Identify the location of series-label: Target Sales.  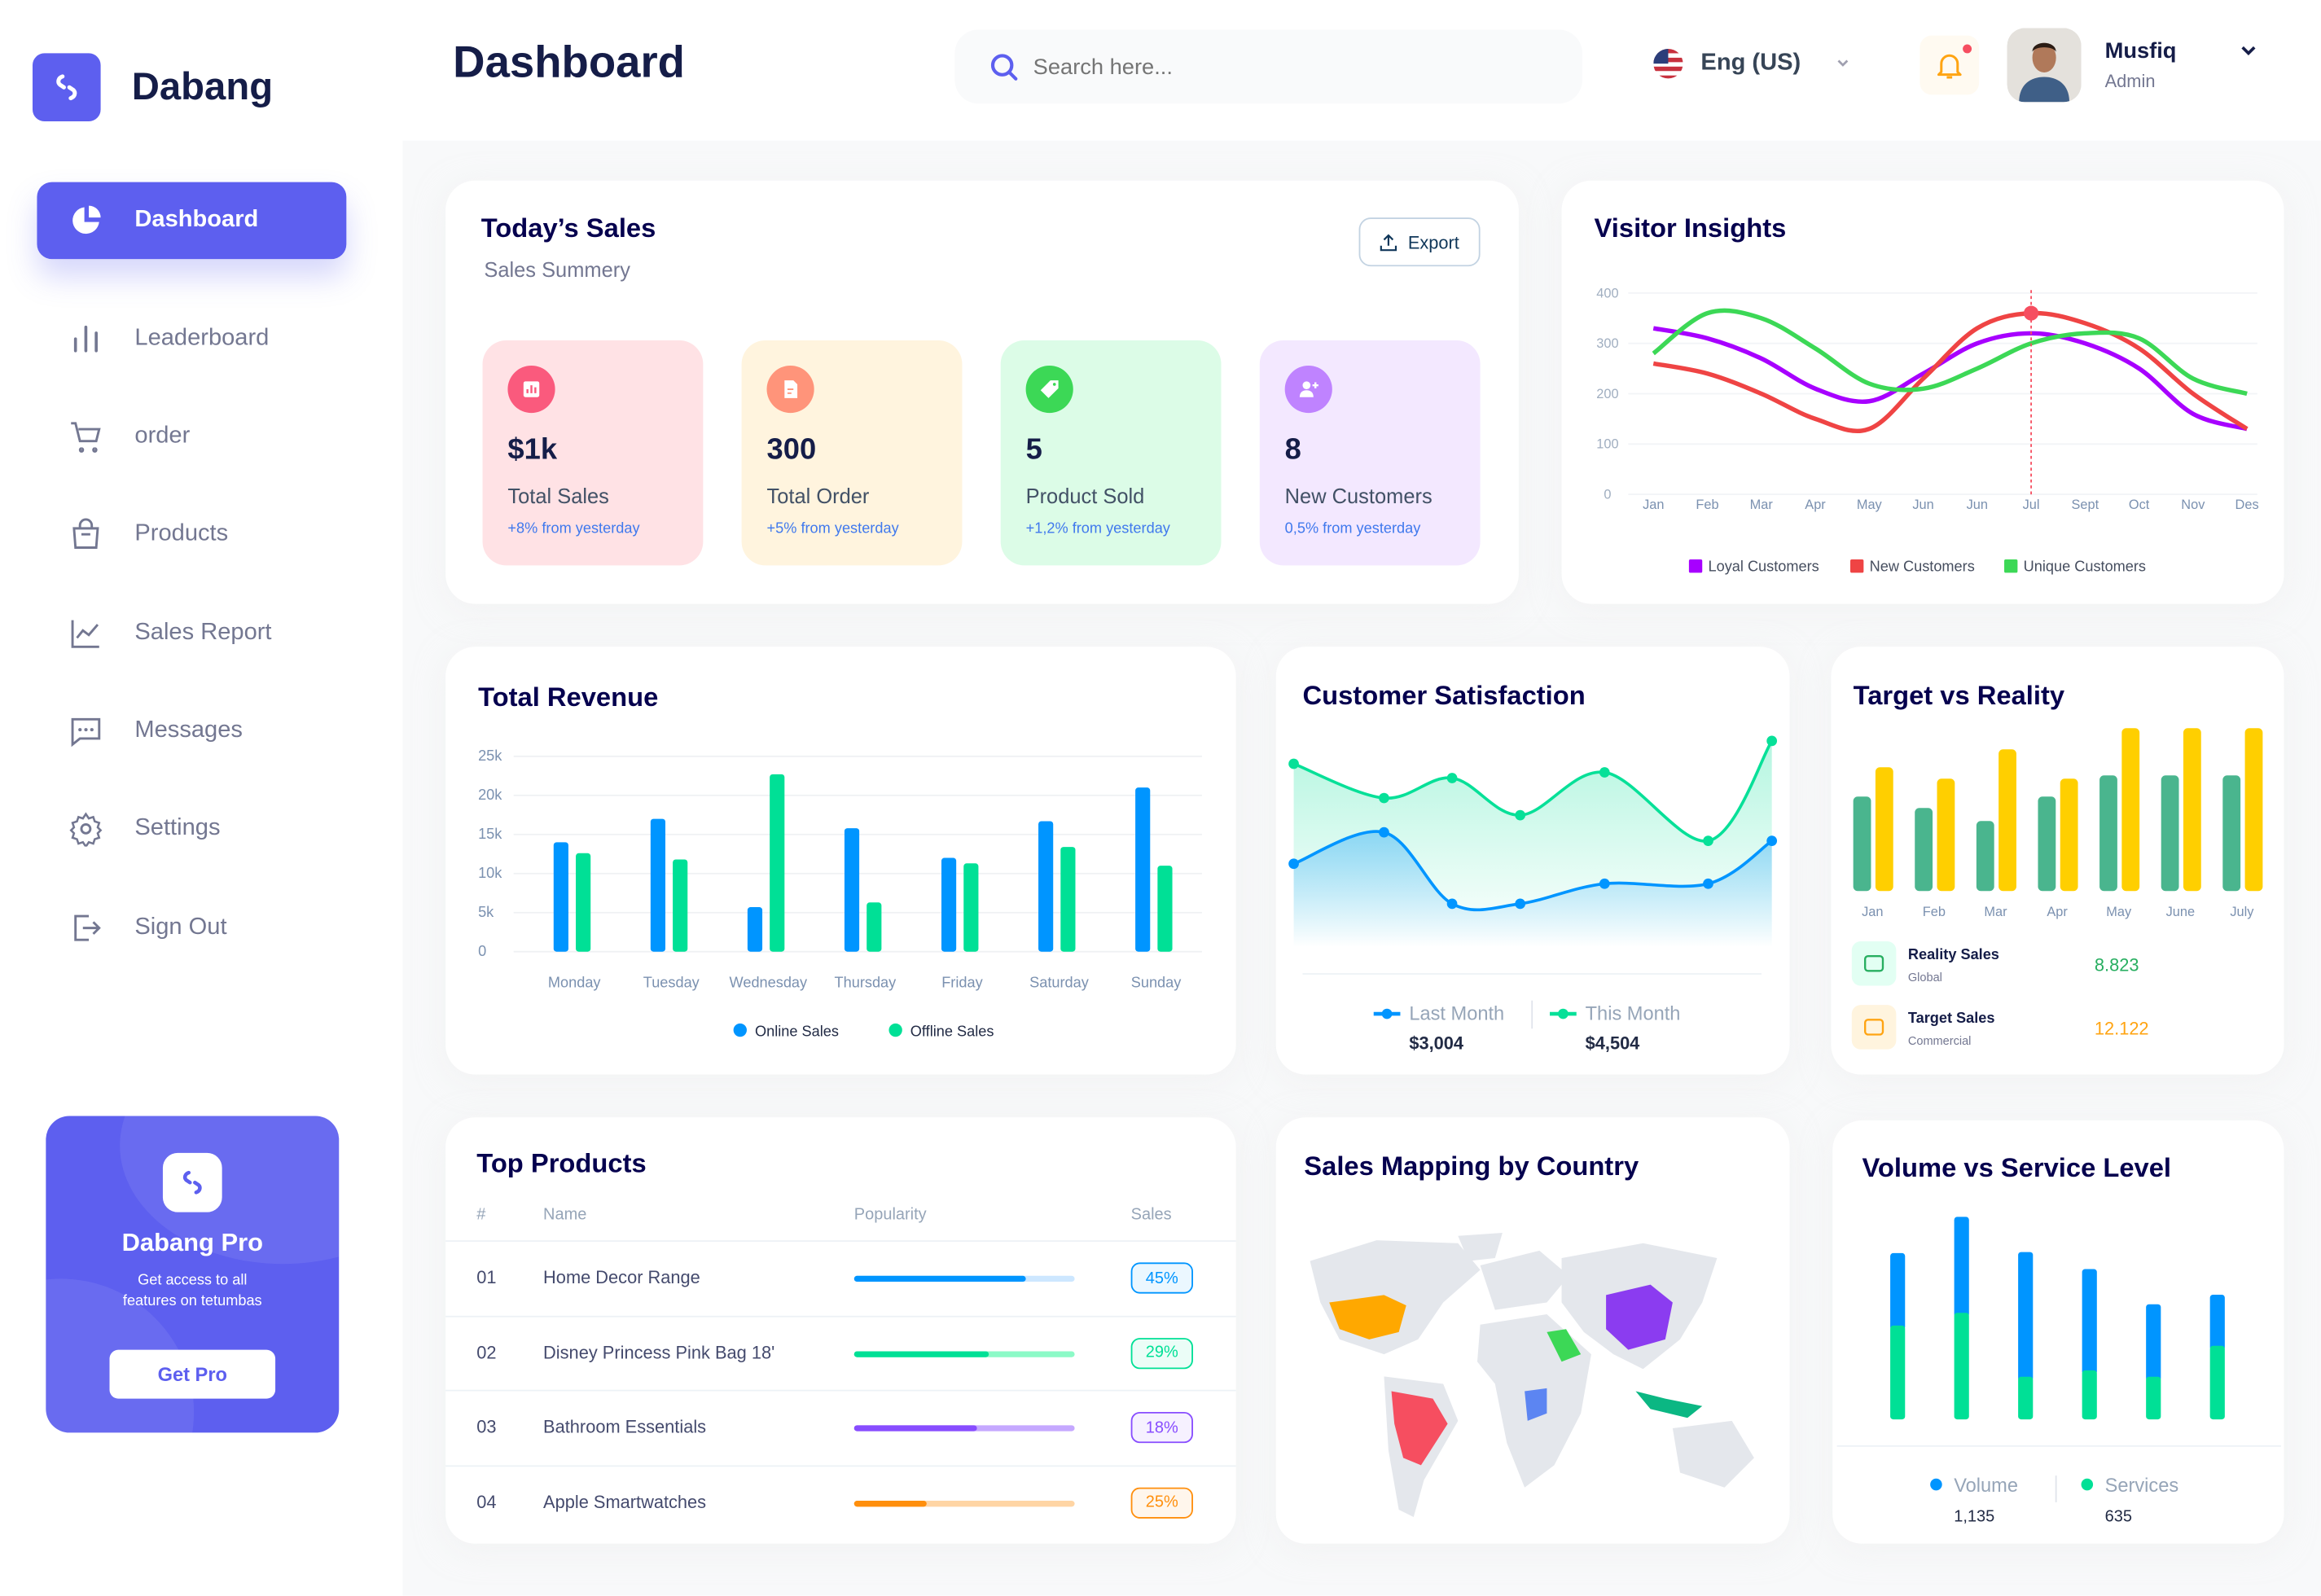
(1951, 1018).